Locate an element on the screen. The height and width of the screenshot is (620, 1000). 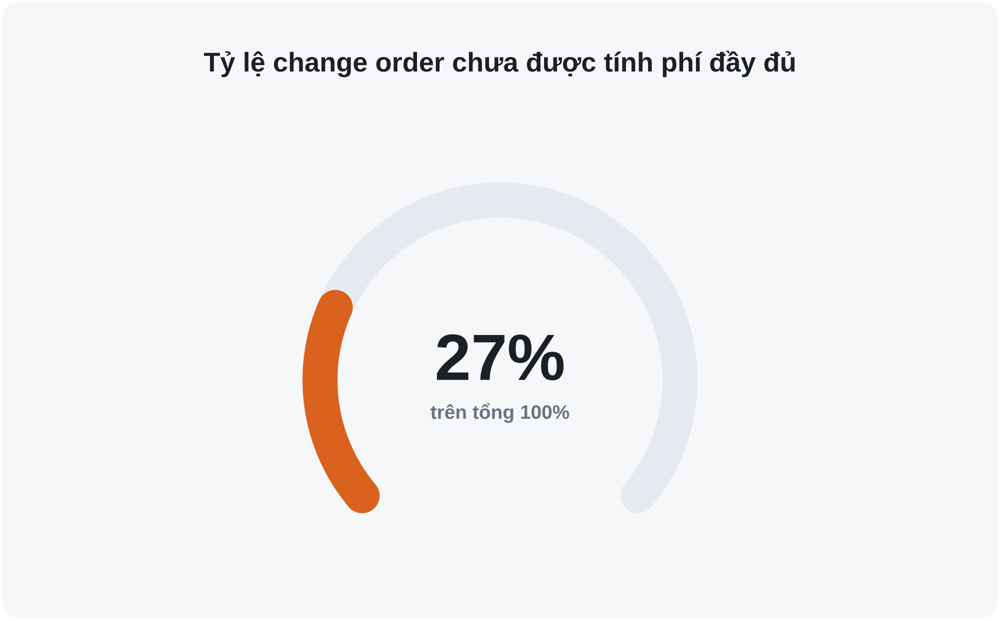
chart-title: Tỷ lệ change order chưa được tính phí đầy đủ is located at coordinates (499, 64).